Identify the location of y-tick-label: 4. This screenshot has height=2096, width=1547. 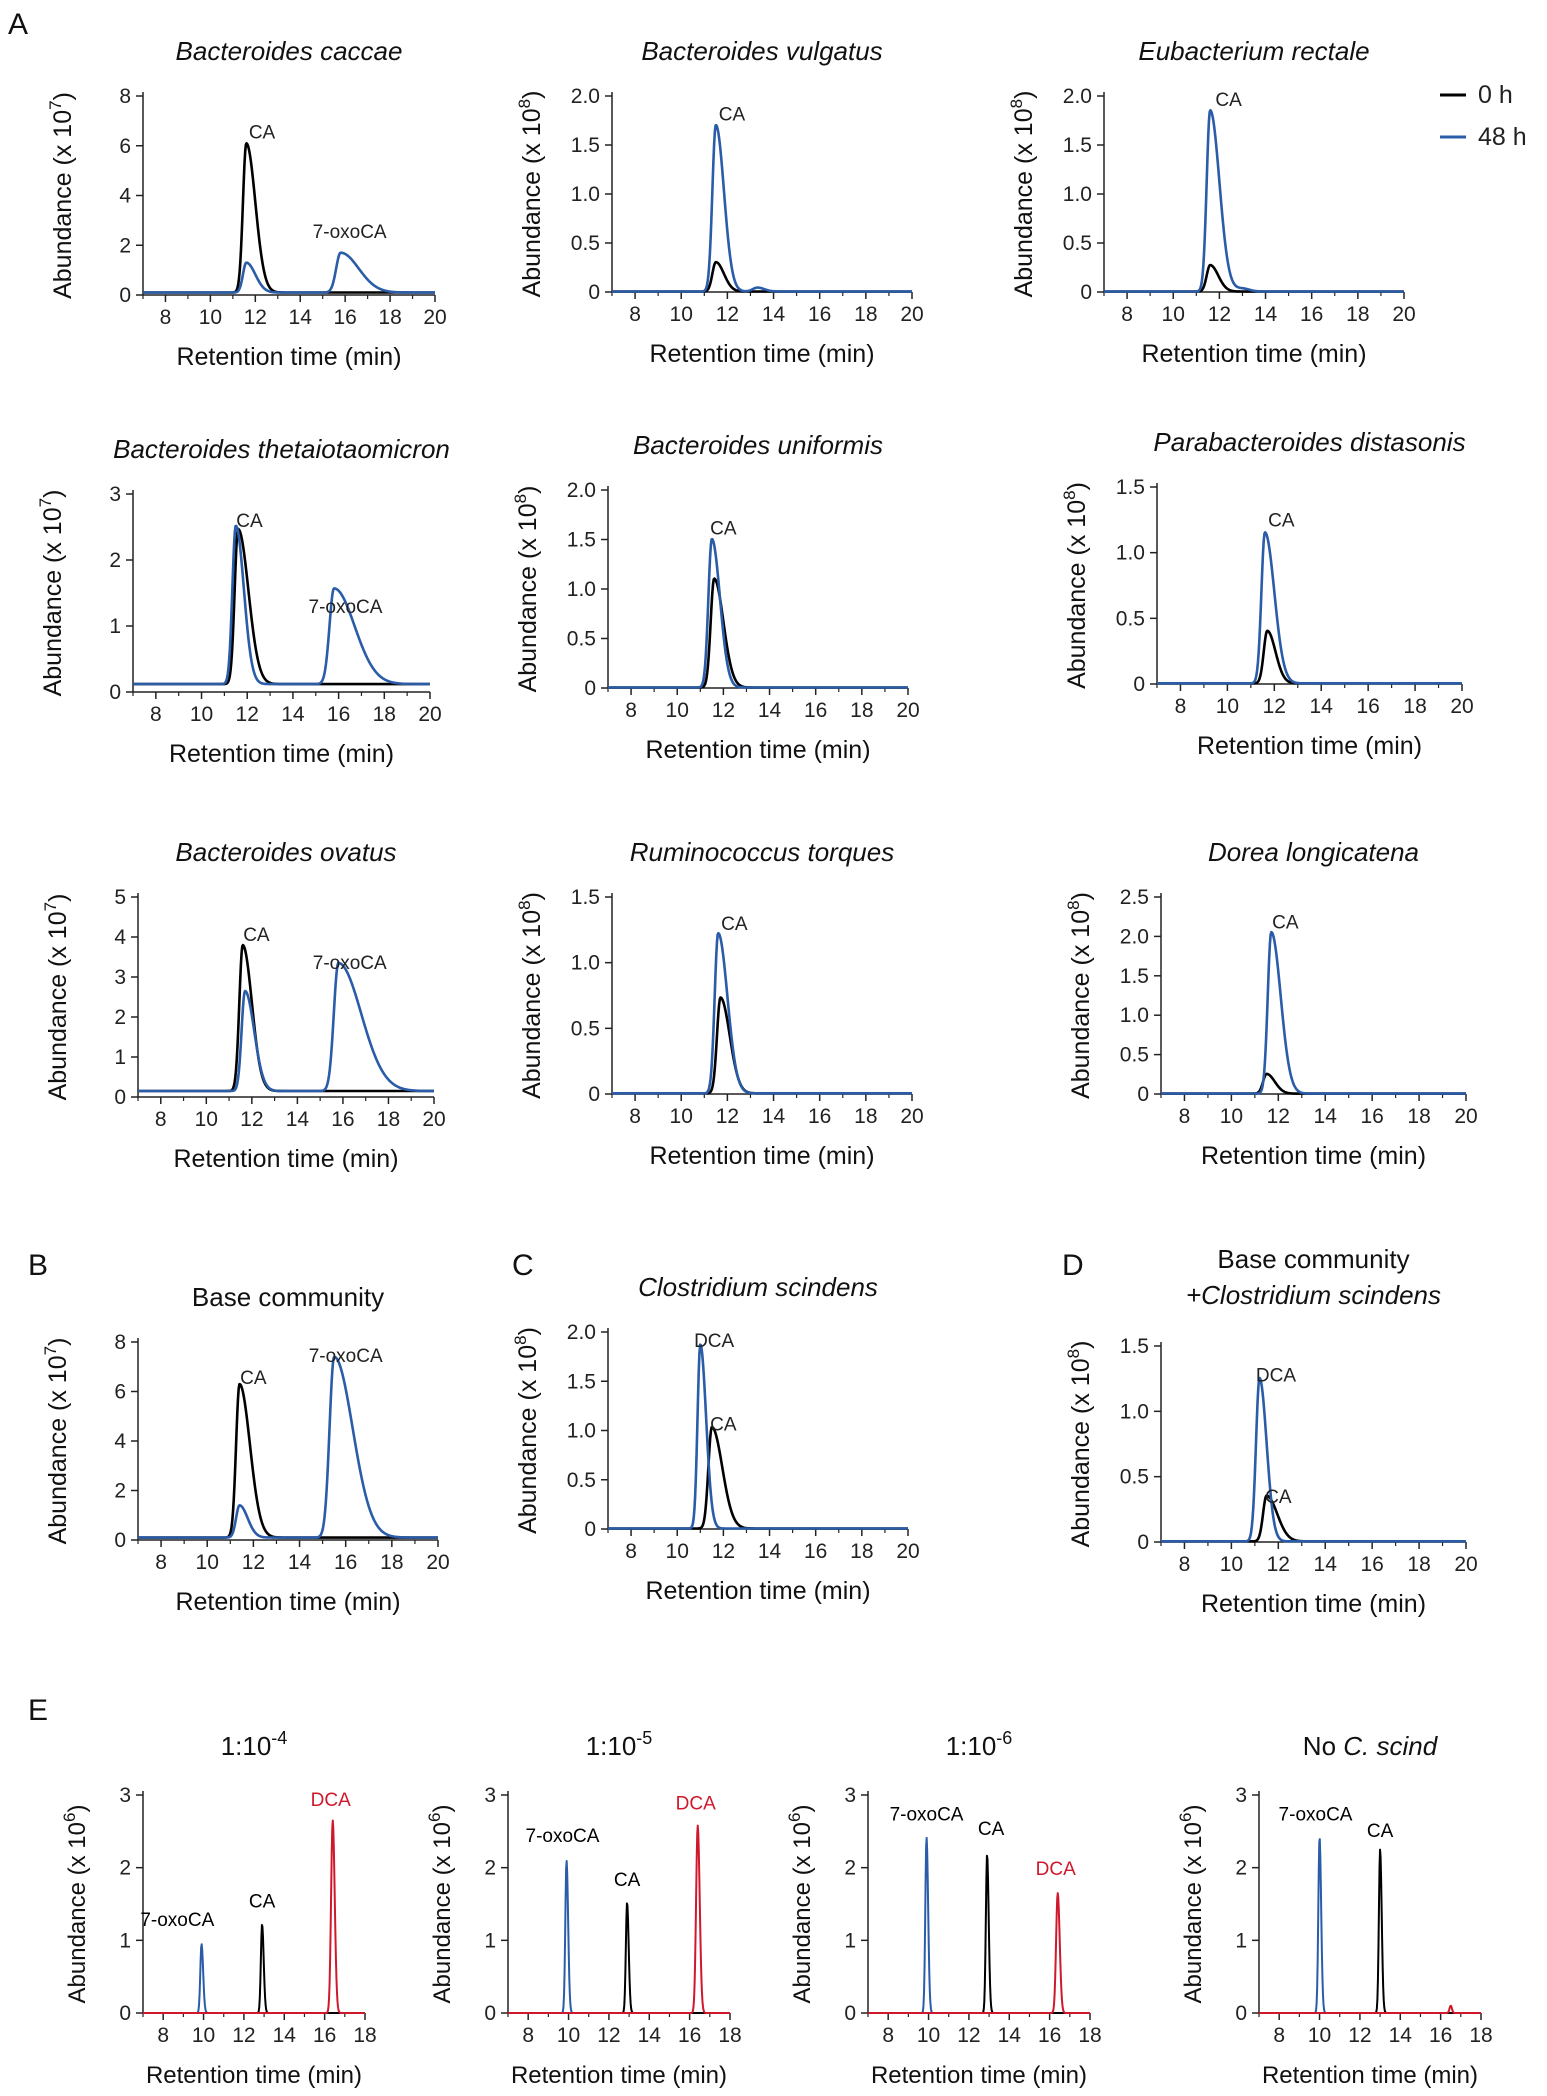
(120, 1441).